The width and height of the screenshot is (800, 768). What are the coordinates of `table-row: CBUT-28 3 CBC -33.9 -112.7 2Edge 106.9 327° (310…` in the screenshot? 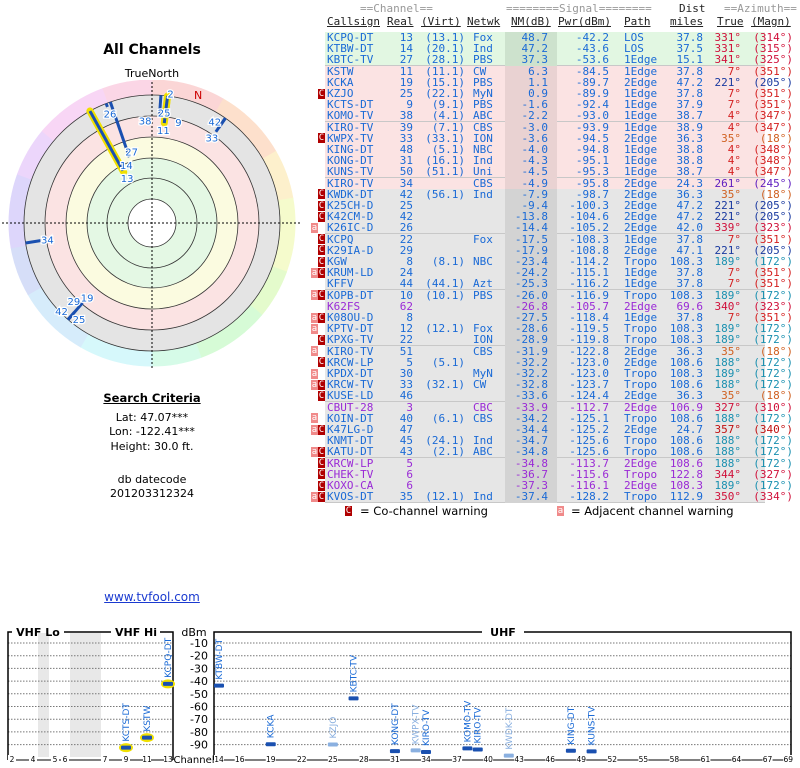 It's located at (559, 407).